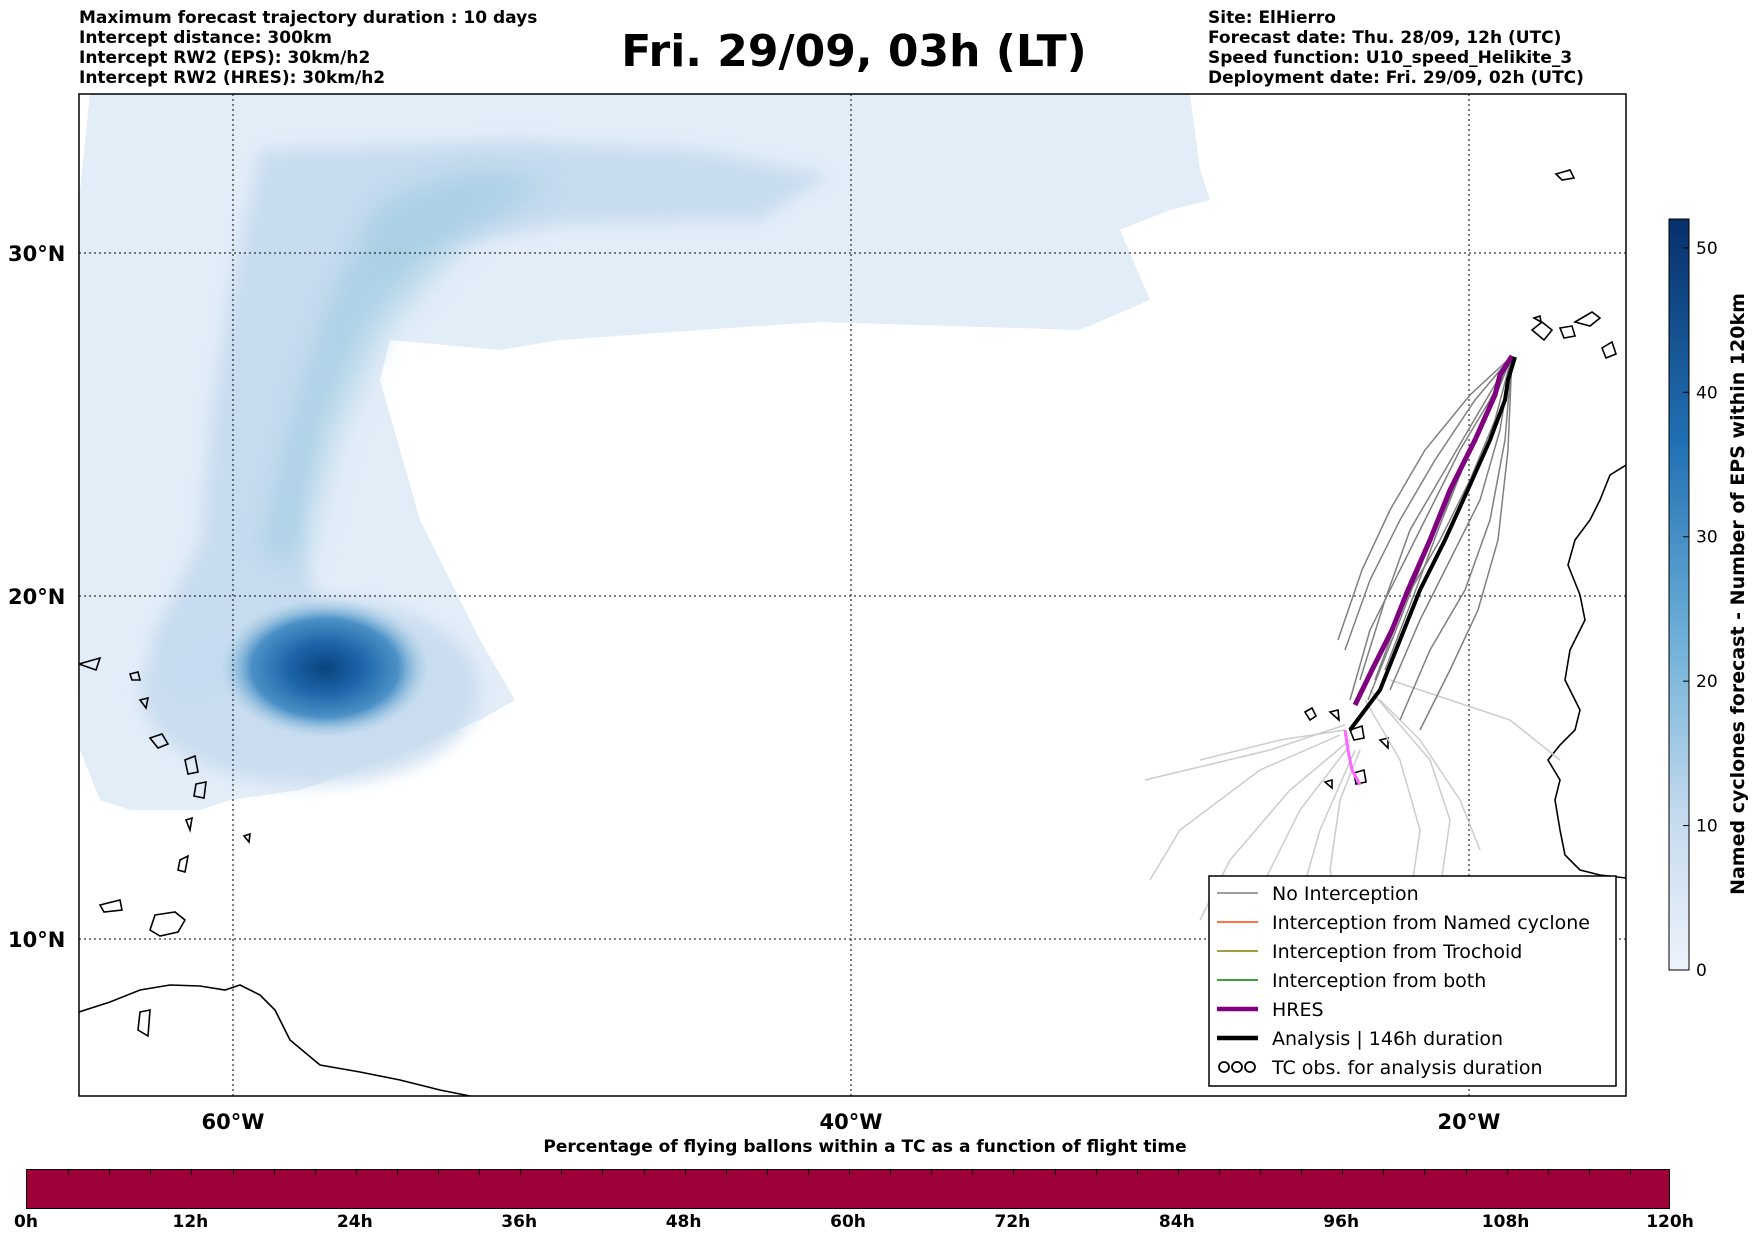 The image size is (1752, 1241). What do you see at coordinates (519, 1222) in the screenshot?
I see `flight-time-tick-3: 36h` at bounding box center [519, 1222].